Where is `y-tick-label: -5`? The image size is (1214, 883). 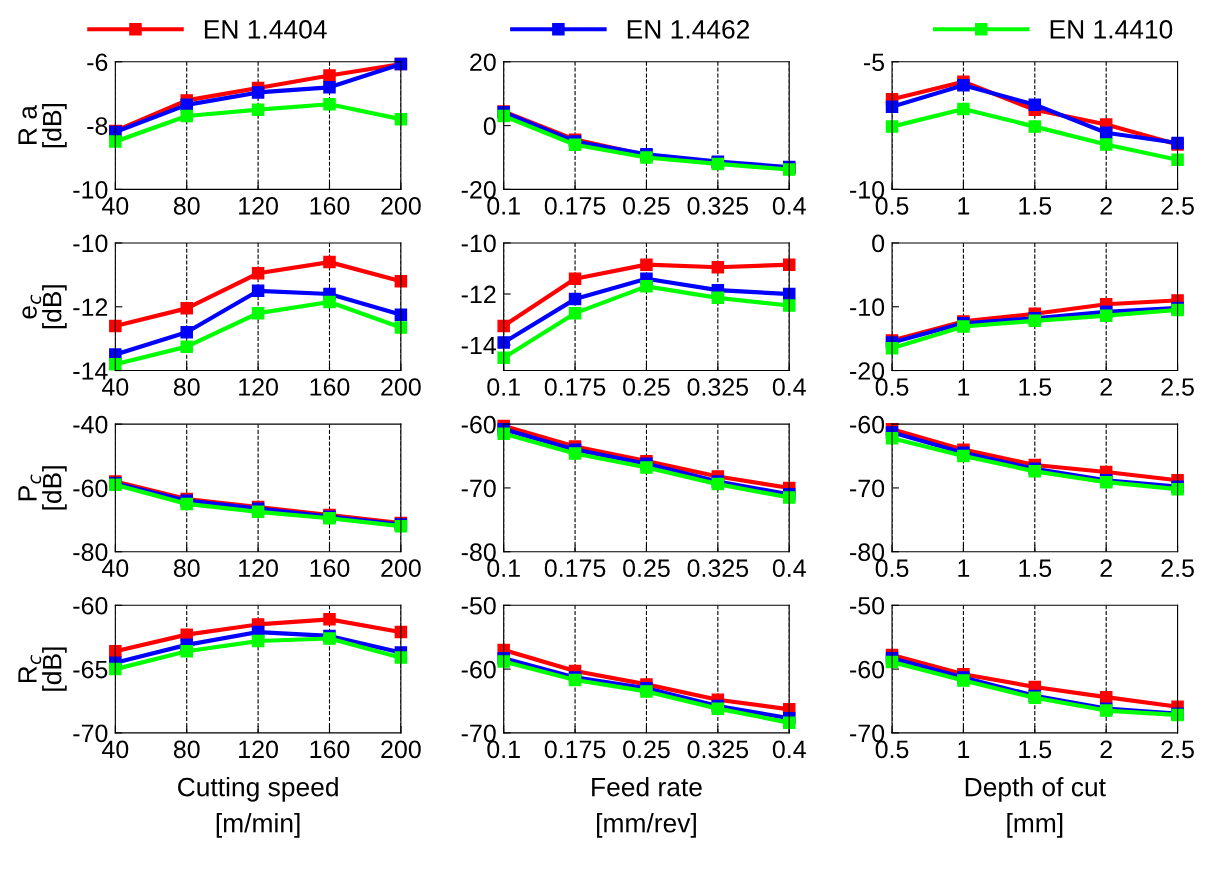 y-tick-label: -5 is located at coordinates (874, 62).